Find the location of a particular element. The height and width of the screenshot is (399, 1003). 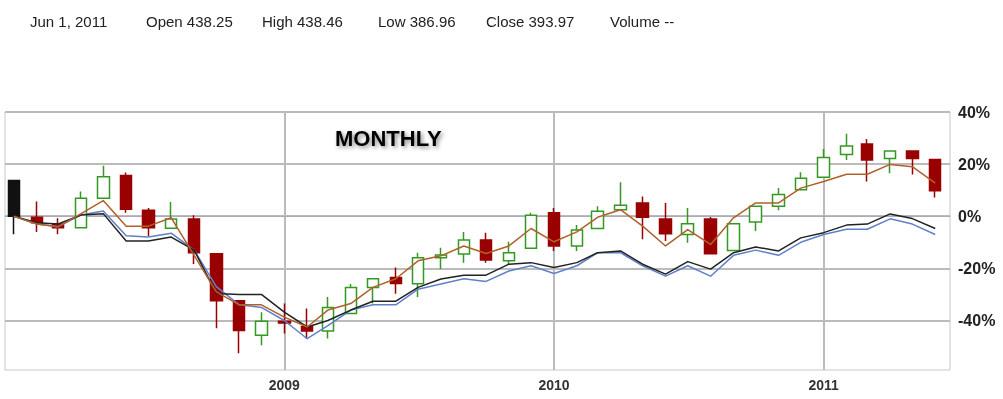

text: High 438.46 is located at coordinates (302, 21).